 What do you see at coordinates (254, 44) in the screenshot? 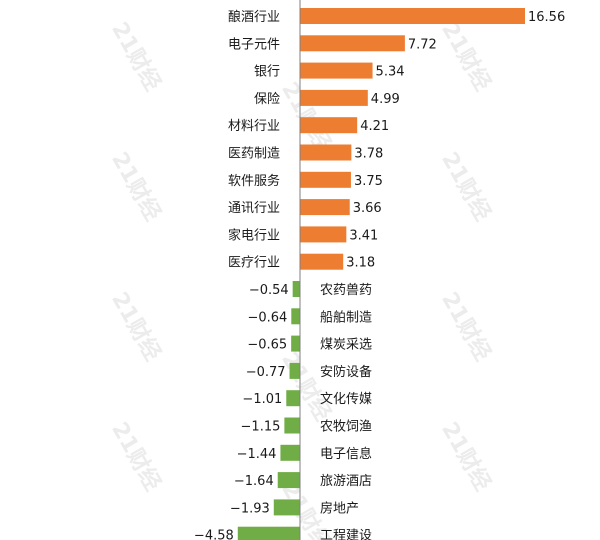
I see `category-label: 电子元件` at bounding box center [254, 44].